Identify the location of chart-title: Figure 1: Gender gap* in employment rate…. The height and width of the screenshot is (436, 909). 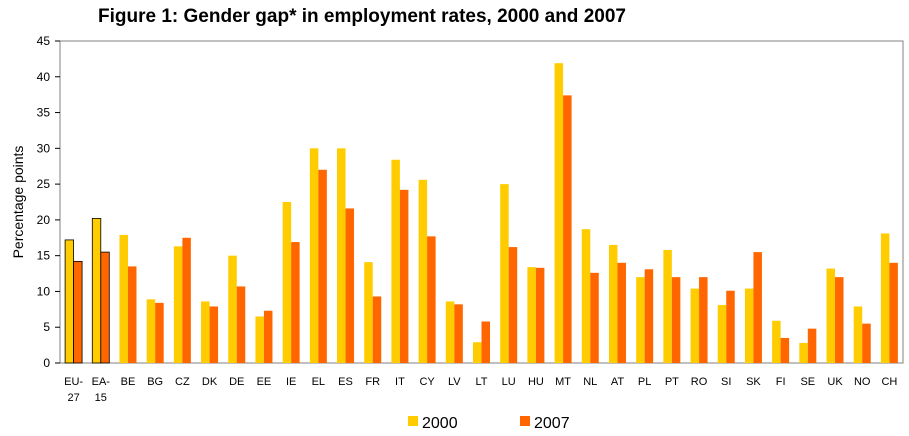
(362, 16).